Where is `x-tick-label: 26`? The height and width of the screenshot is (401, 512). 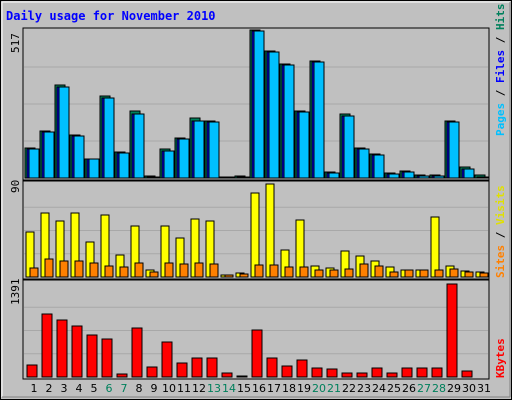 x-tick-label: 26 is located at coordinates (409, 388).